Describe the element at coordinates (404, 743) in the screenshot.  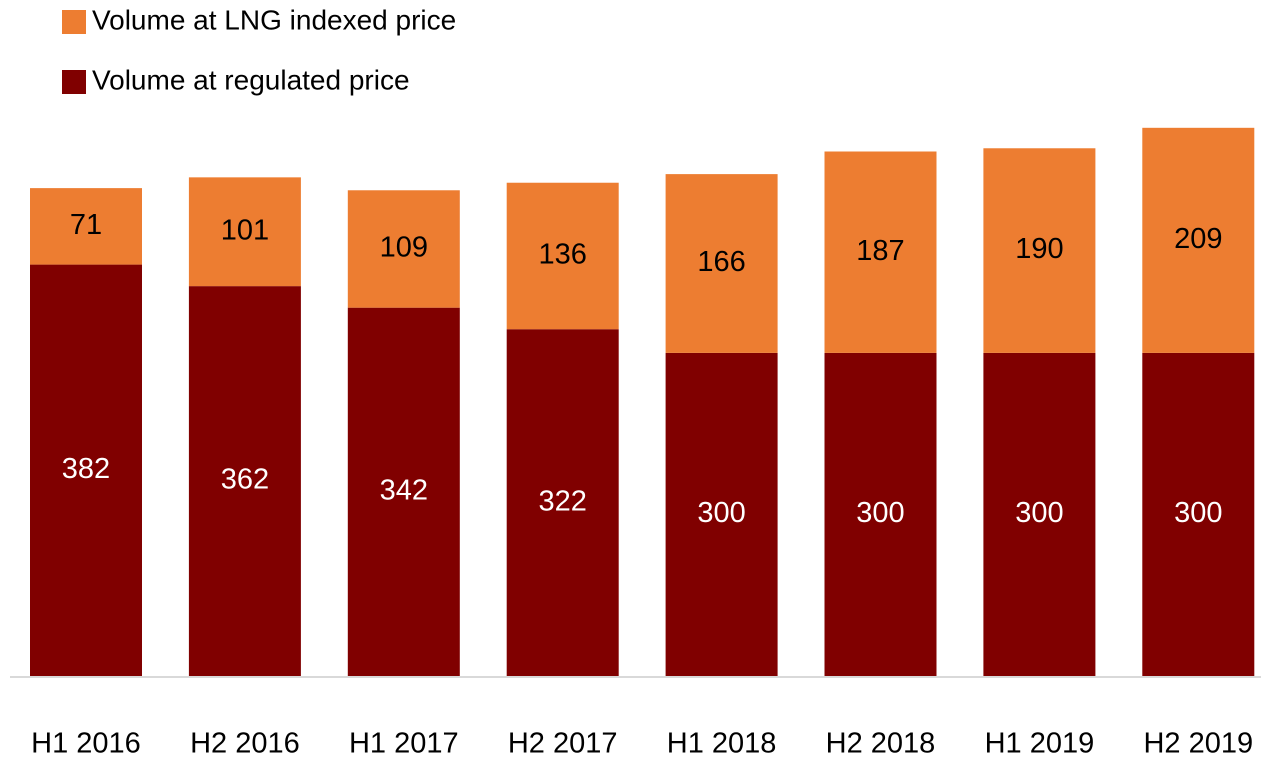
I see `x-tick-label: H1 2017` at that location.